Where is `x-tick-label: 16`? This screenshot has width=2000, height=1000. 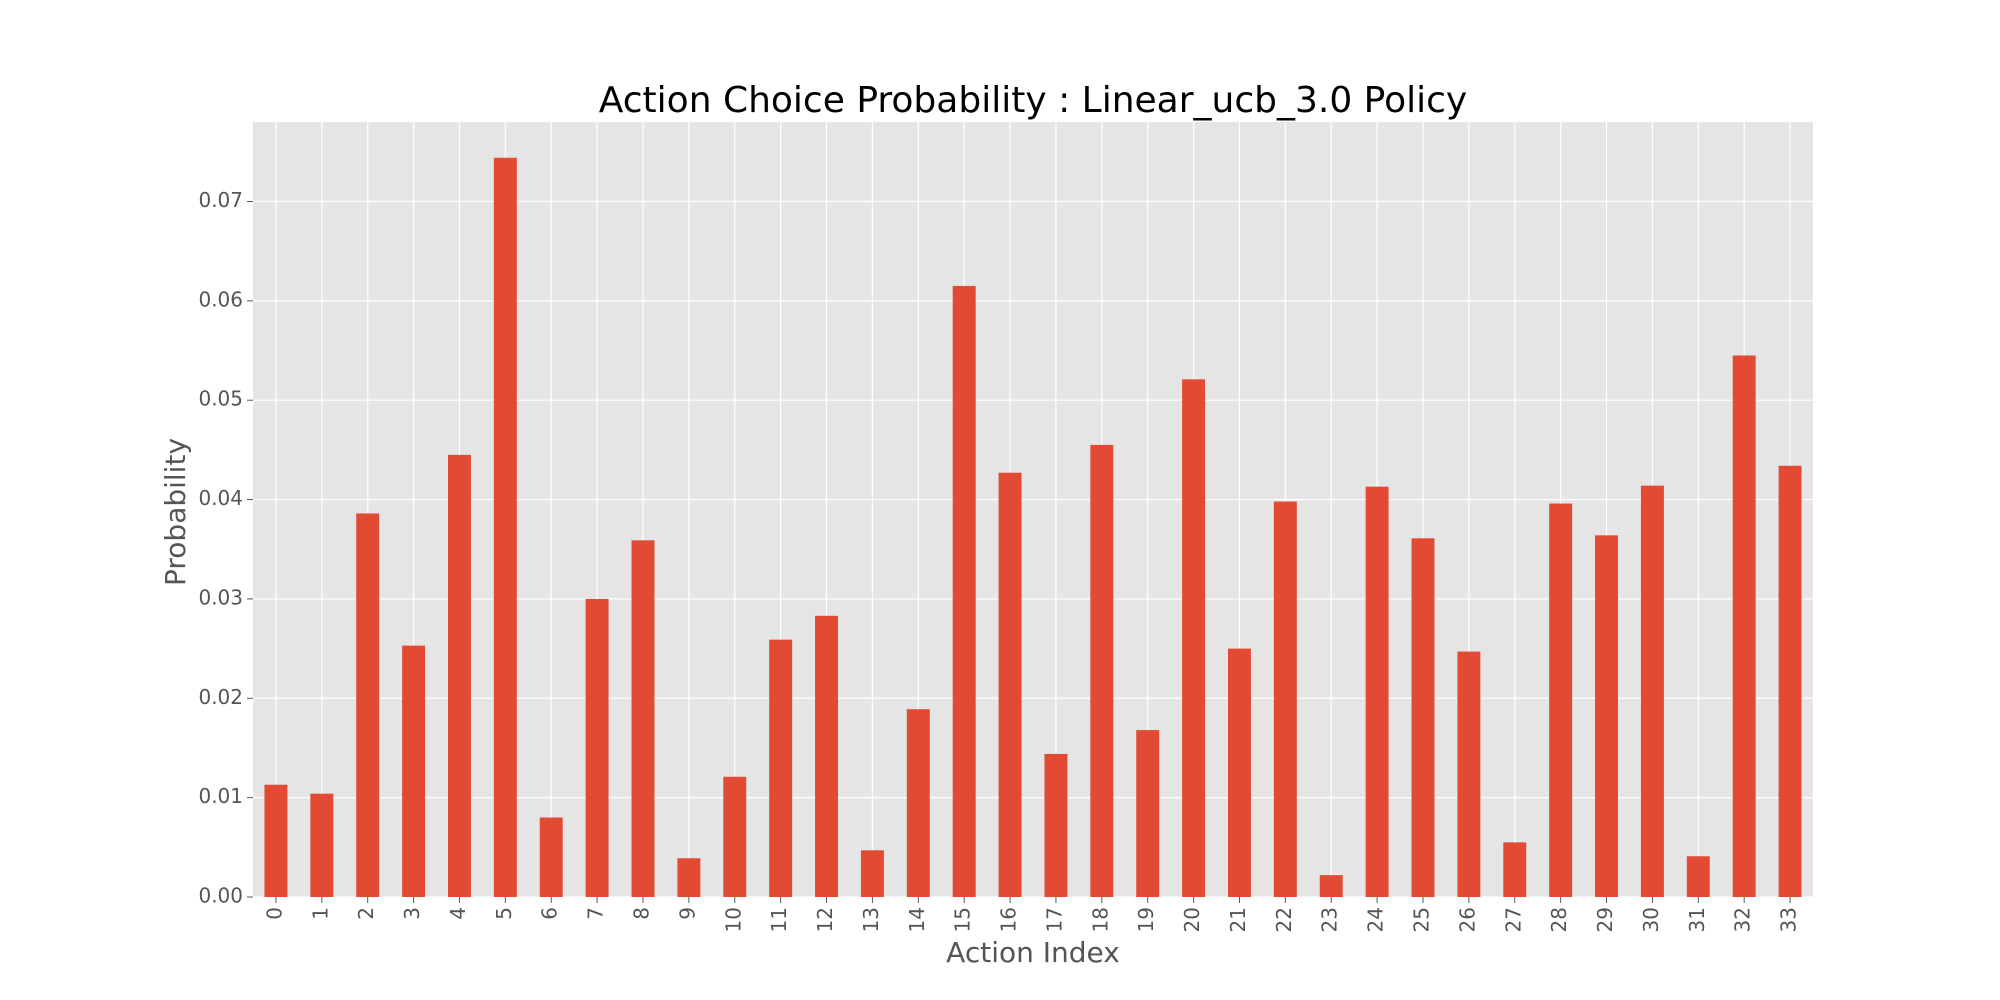
x-tick-label: 16 is located at coordinates (1009, 919).